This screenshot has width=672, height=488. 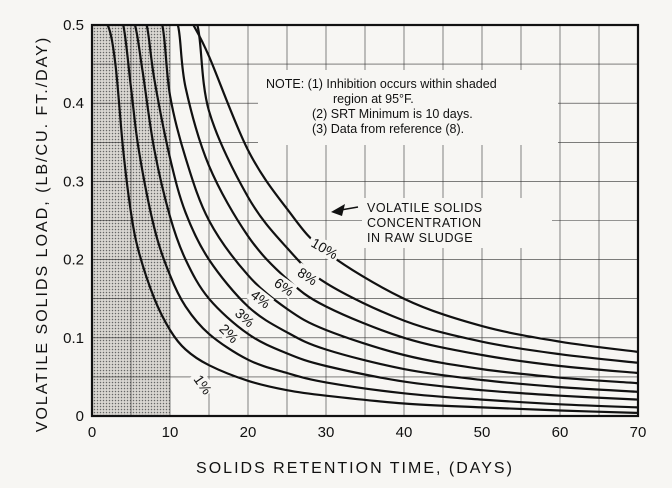 I want to click on callout-line-3: IN RAW SLUDGE, so click(x=420, y=238).